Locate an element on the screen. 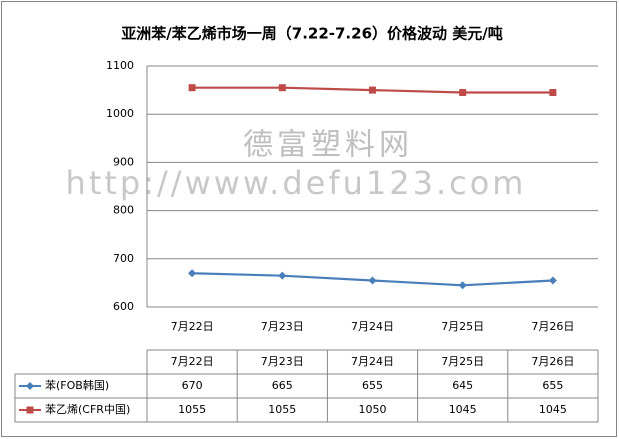 The image size is (619, 439). x-tick-label: 7月25日 is located at coordinates (462, 326).